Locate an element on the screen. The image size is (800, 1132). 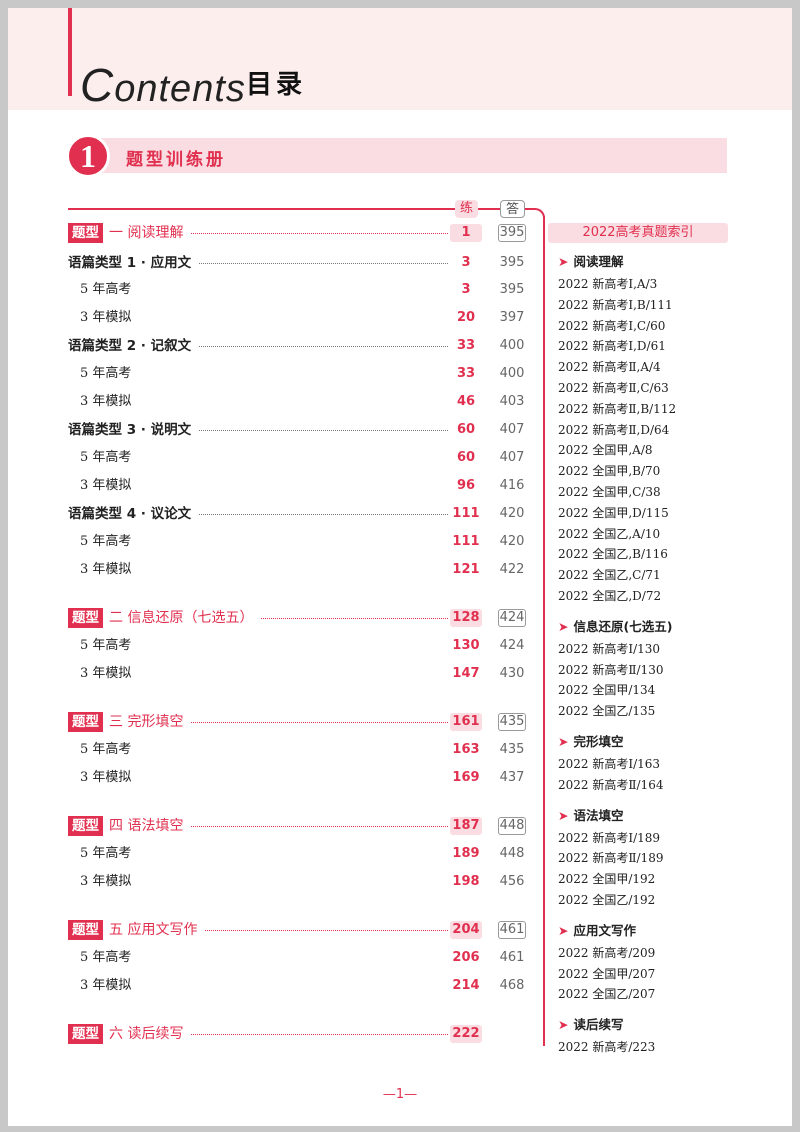
index-entry: 2022 全国乙/135 is located at coordinates (607, 711).